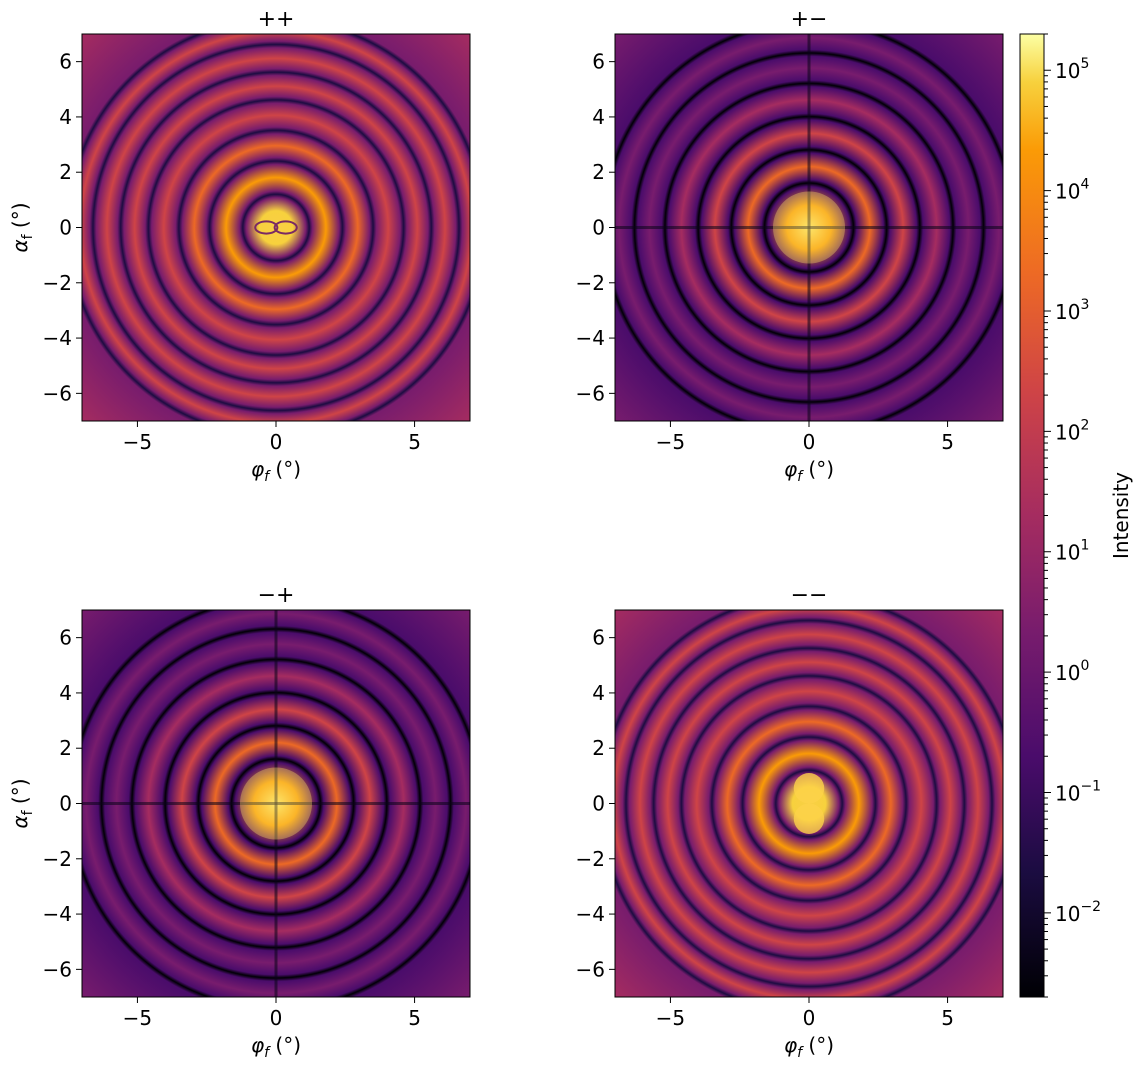  Describe the element at coordinates (1072, 430) in the screenshot. I see `colorbar-tick-label: 10²` at that location.